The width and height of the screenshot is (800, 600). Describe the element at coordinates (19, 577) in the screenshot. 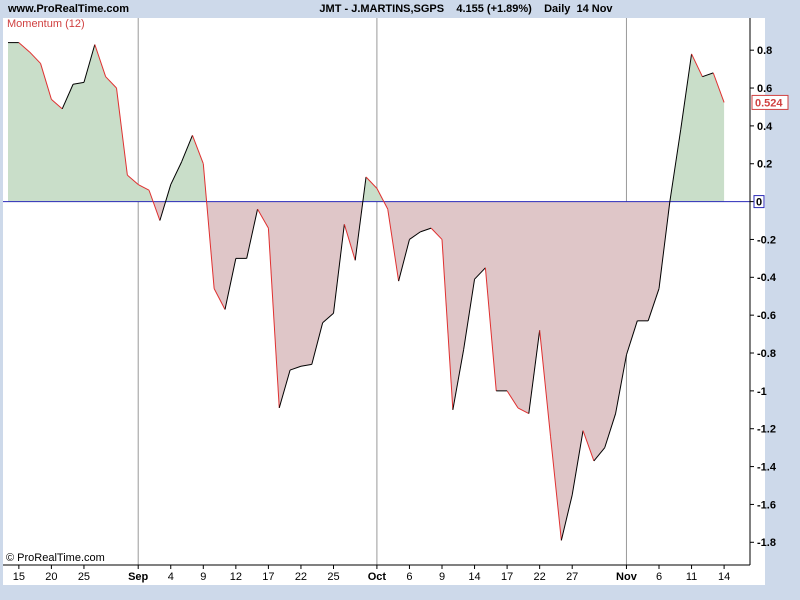

I see `x-tick-label: 15` at that location.